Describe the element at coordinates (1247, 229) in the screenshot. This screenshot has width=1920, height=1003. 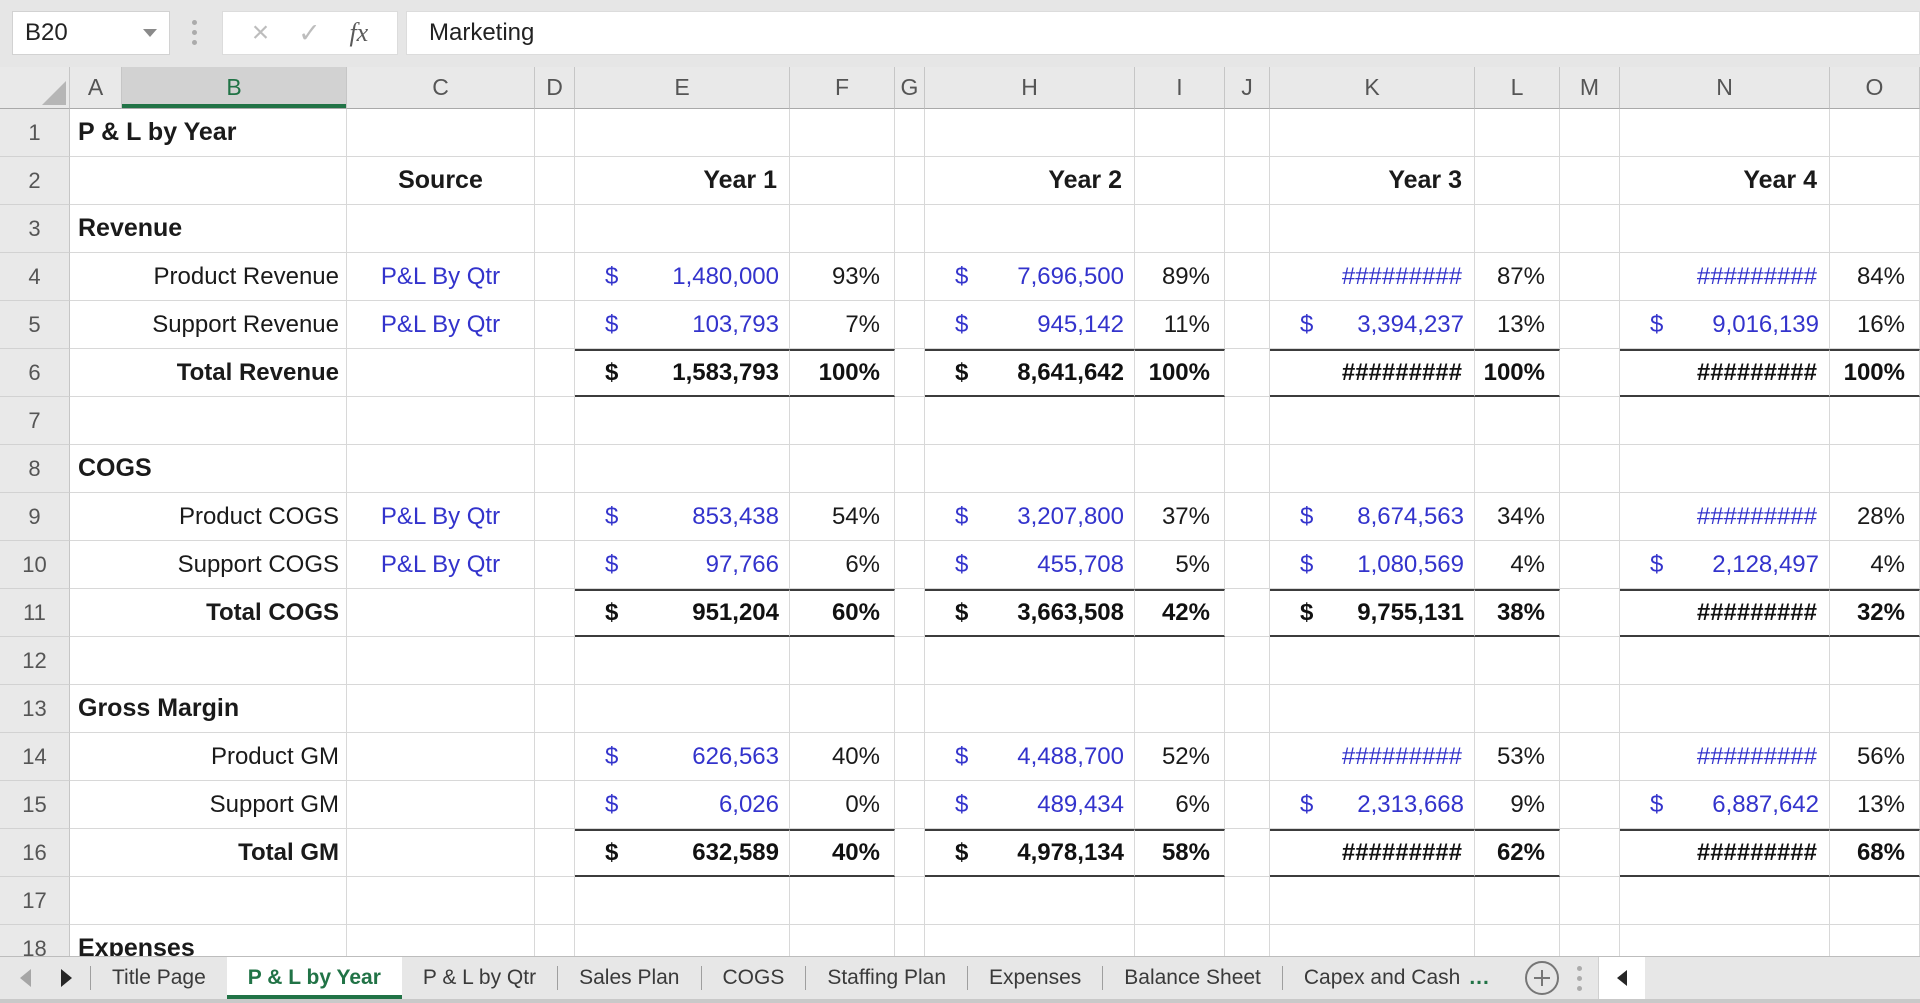
I see `cell-J3` at that location.